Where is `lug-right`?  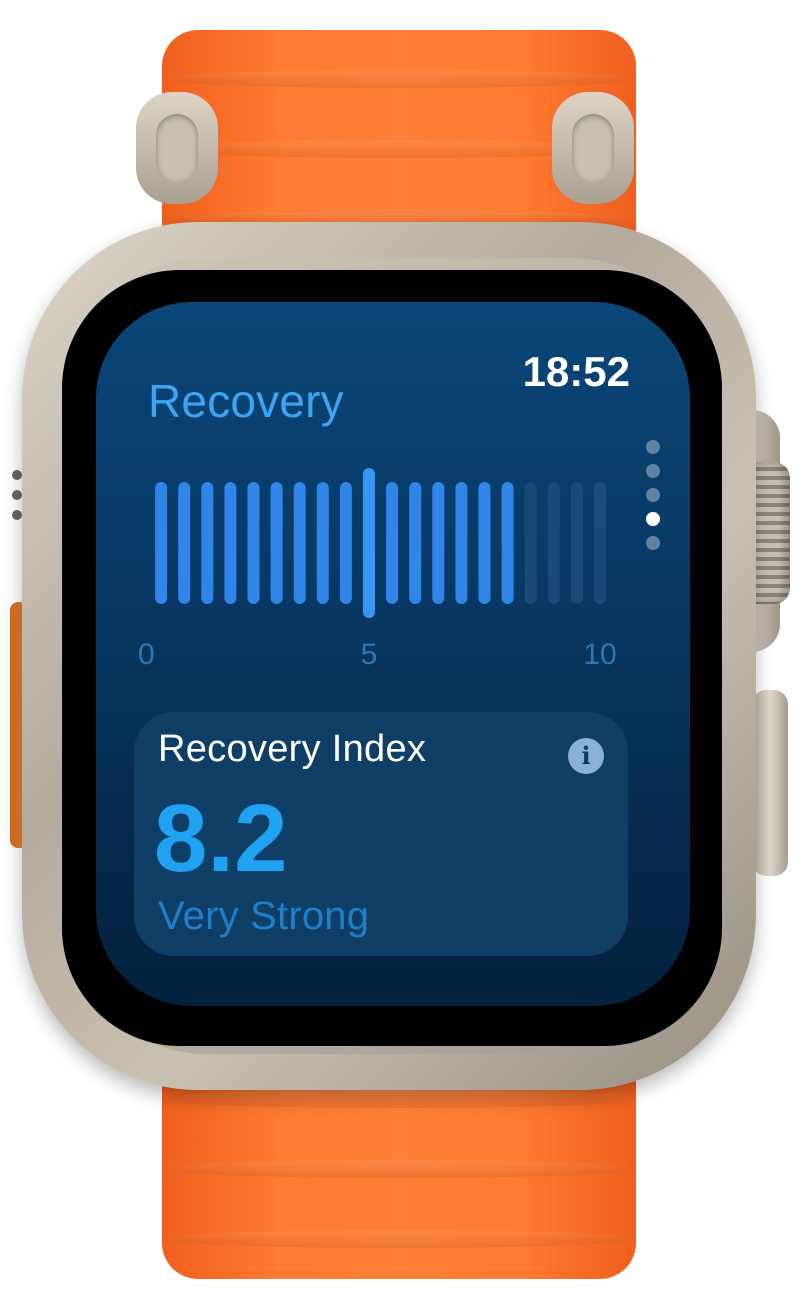
lug-right is located at coordinates (593, 148).